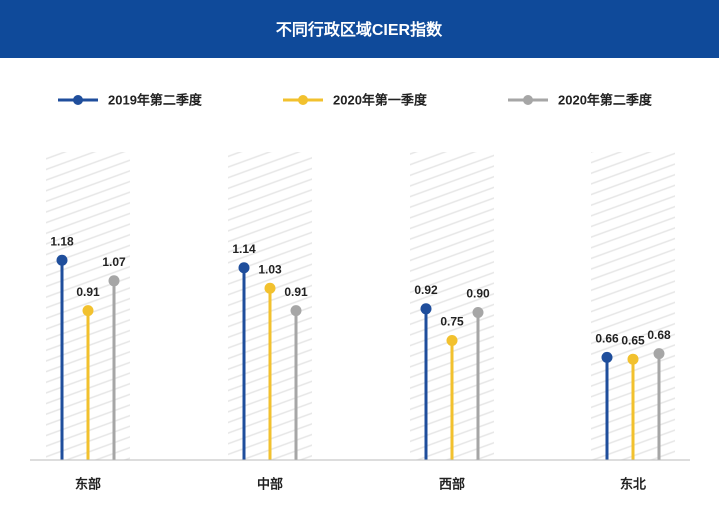 The width and height of the screenshot is (719, 507). I want to click on legend-label: 2020年第二季度, so click(605, 99).